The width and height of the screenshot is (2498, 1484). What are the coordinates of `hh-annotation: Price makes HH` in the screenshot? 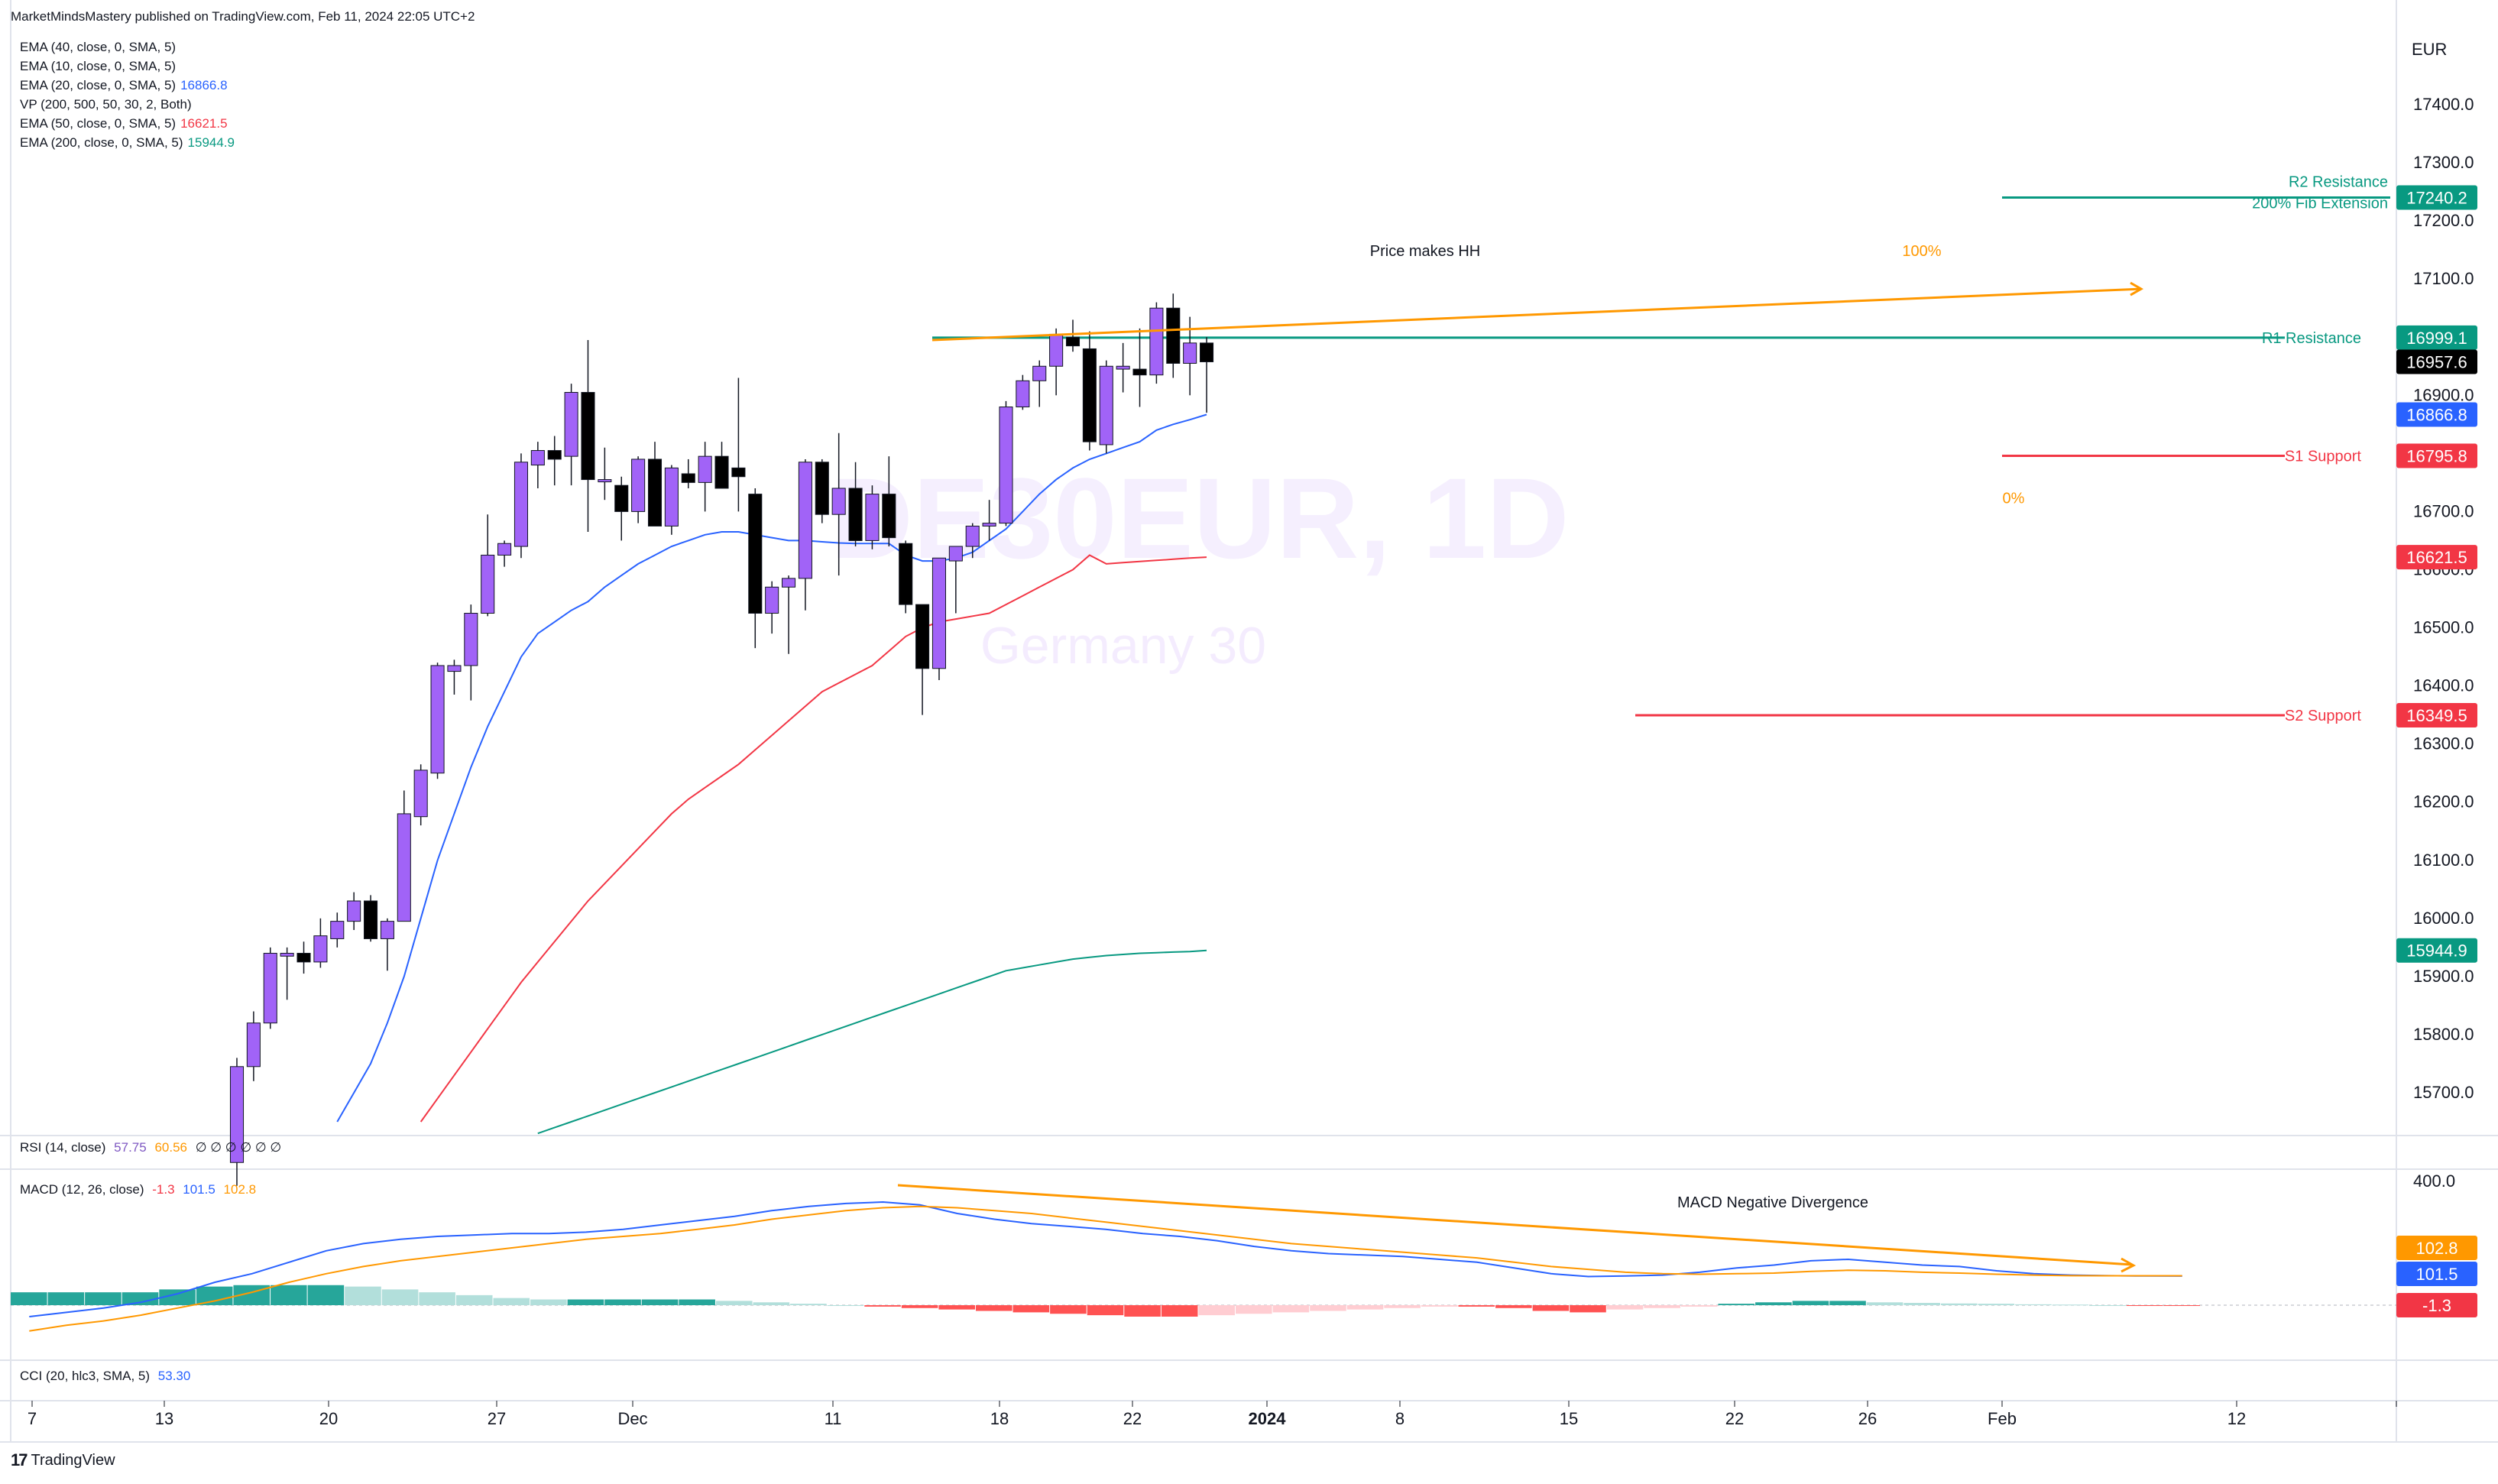 It's located at (1425, 252).